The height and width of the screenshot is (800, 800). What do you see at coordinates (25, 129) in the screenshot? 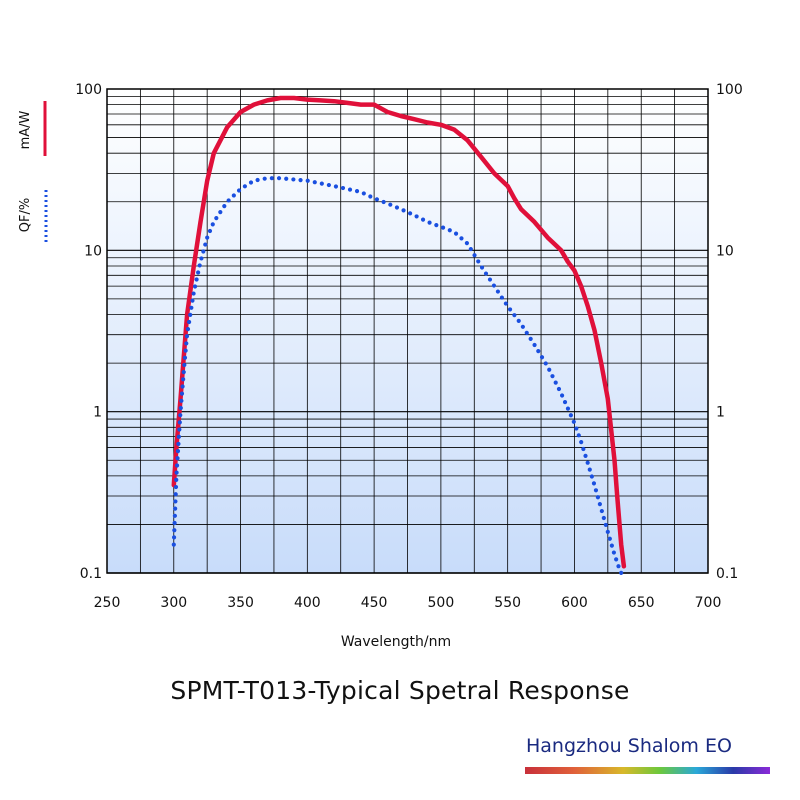
I see `y-axis-label-mAW: mA/W` at bounding box center [25, 129].